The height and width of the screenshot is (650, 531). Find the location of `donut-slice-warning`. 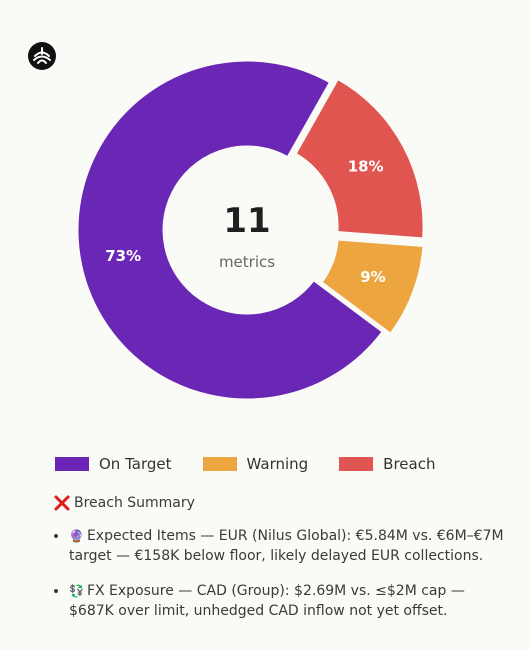

donut-slice-warning is located at coordinates (372, 287).